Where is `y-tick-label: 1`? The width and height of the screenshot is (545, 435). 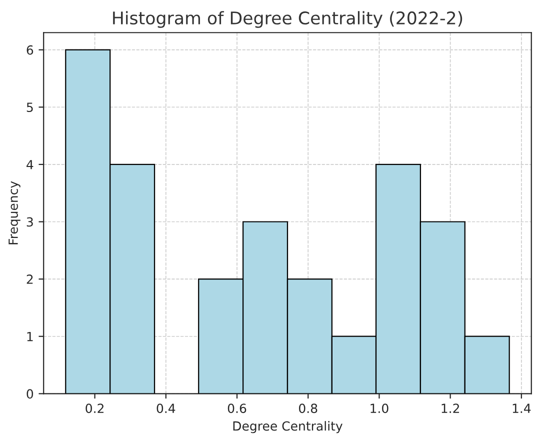
y-tick-label: 1 is located at coordinates (30, 337).